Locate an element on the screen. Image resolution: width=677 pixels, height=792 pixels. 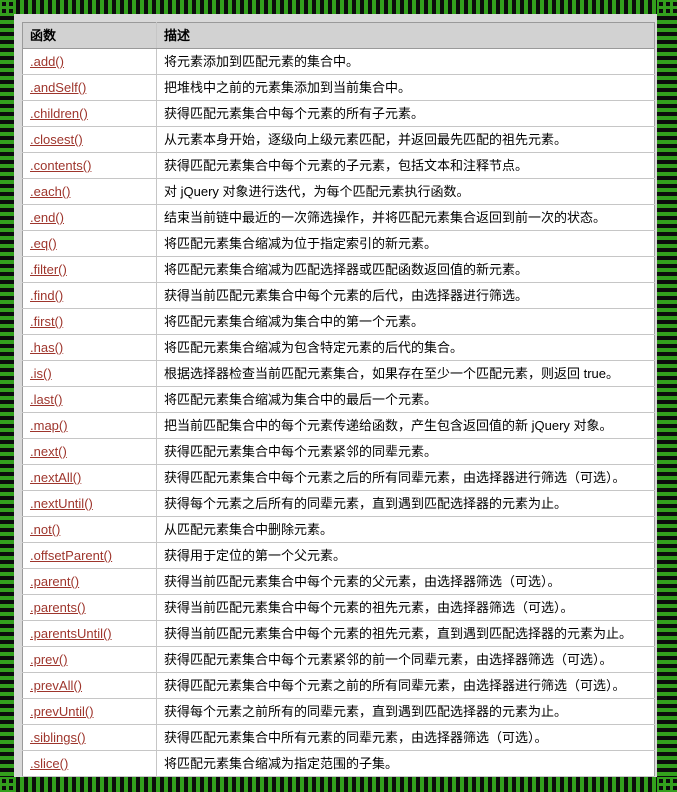
function-cell: .first() is located at coordinates (89, 321).